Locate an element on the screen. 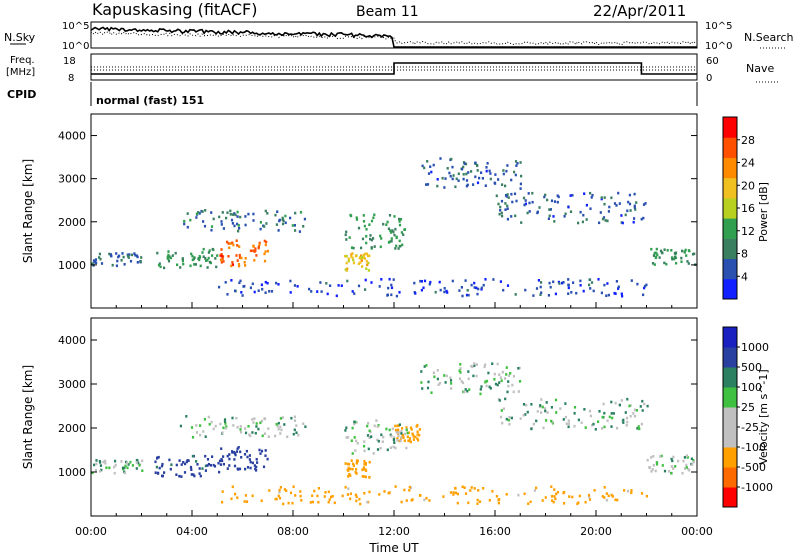 This screenshot has width=800, height=554. colorbar-tick-label: 1000 is located at coordinates (755, 347).